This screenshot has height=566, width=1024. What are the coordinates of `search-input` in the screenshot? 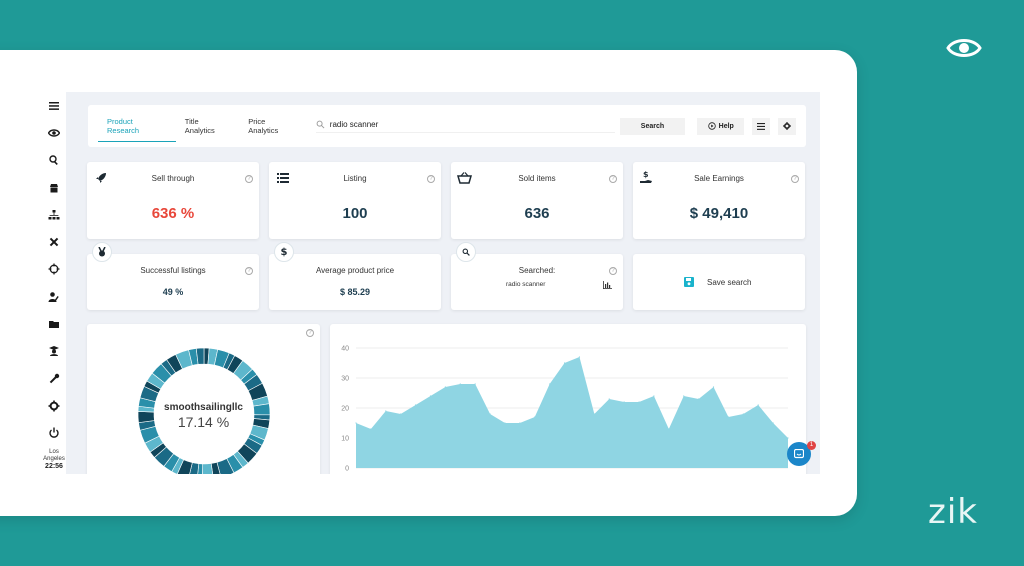 It's located at (464, 124).